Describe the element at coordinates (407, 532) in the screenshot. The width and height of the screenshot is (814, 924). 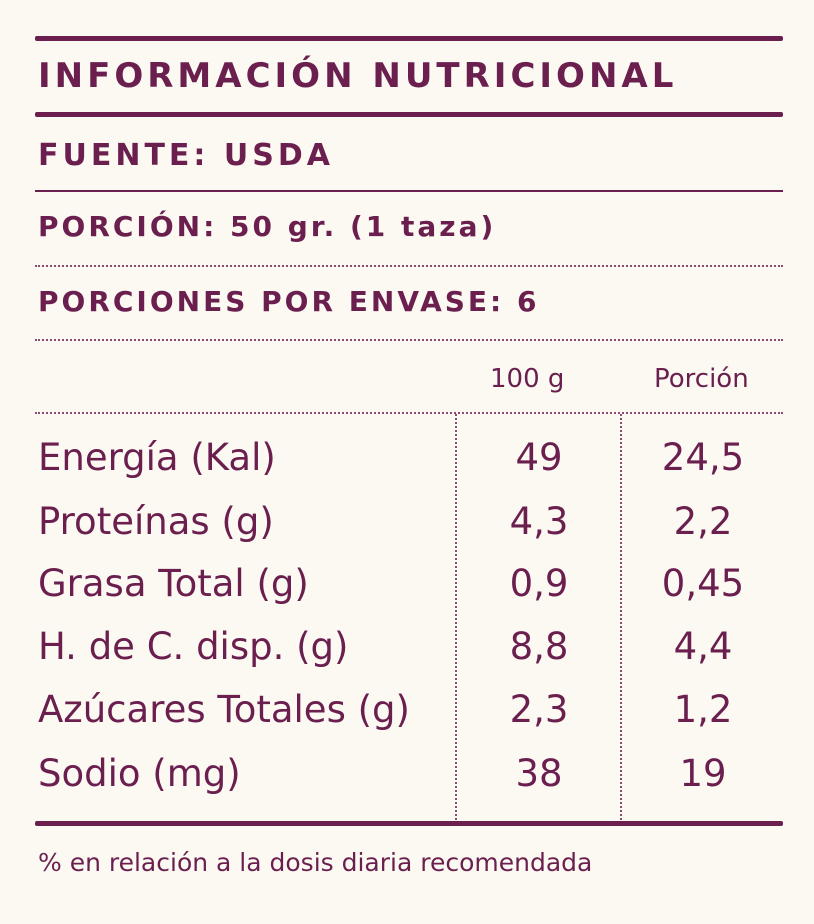
I see `nutrient-row: Proteínas (g) 4,3 2,2` at that location.